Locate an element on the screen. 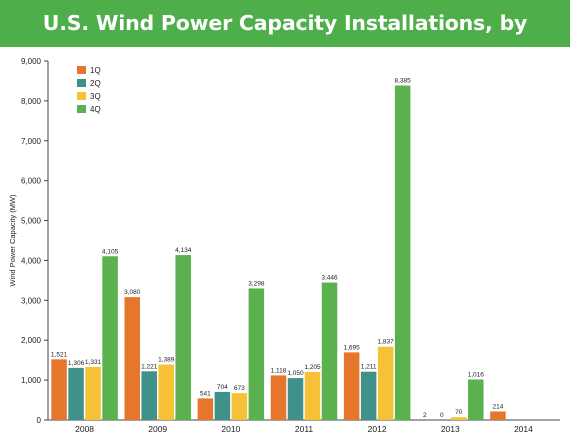 This screenshot has height=435, width=570. data-label: 1,221 is located at coordinates (149, 366).